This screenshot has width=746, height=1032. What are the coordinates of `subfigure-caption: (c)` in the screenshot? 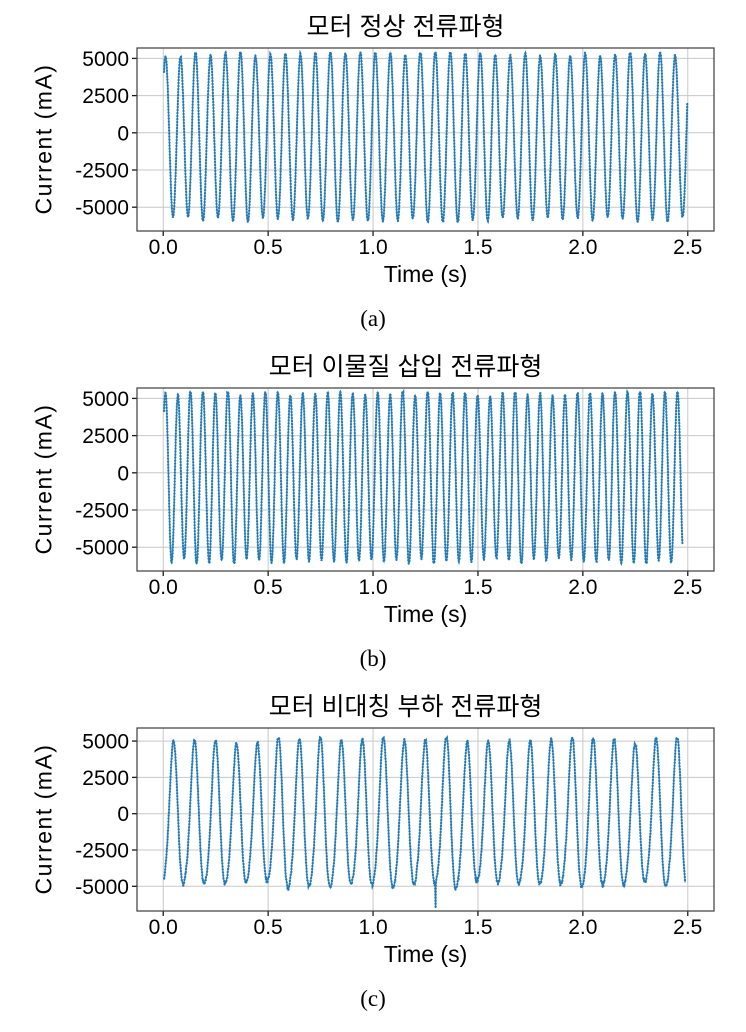 It's located at (373, 998).